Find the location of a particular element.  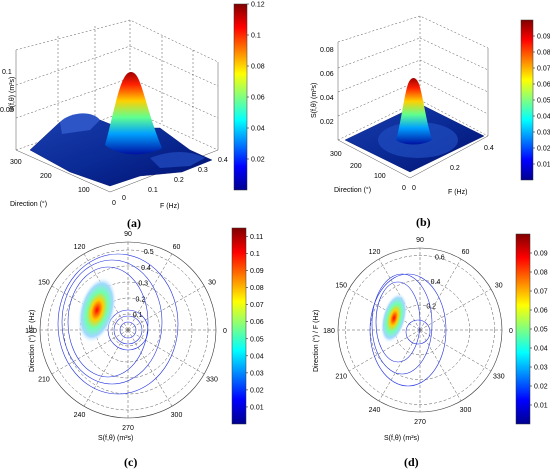

panel-b-y-tick: 200 is located at coordinates (356, 166).